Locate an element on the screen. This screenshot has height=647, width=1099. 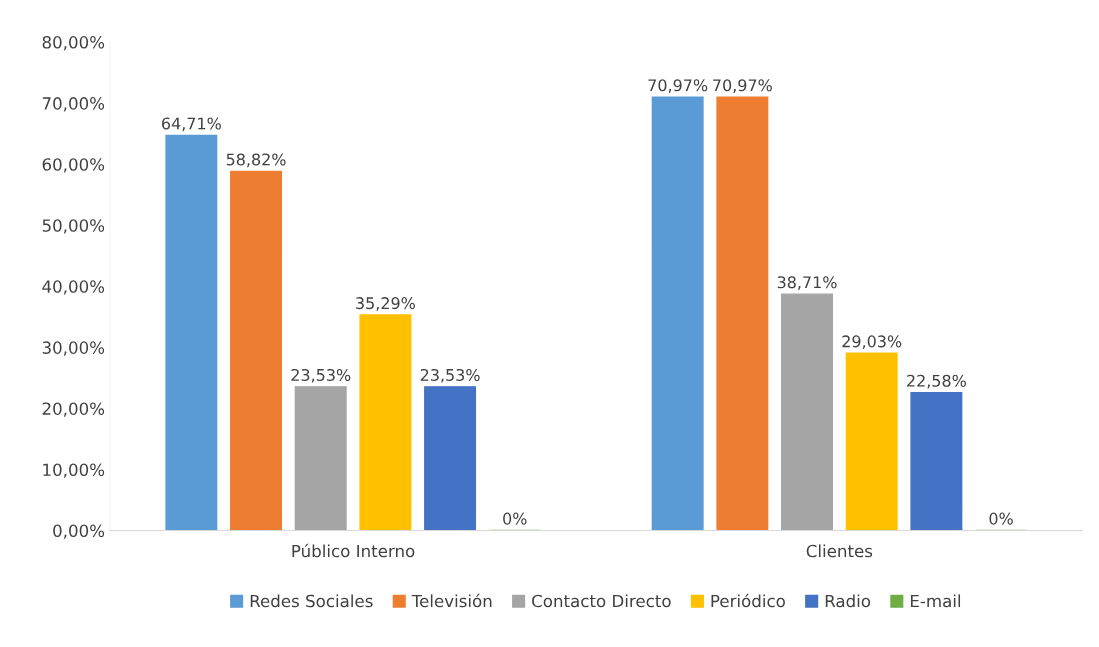
y-tick-label: 70,00% is located at coordinates (73, 104).